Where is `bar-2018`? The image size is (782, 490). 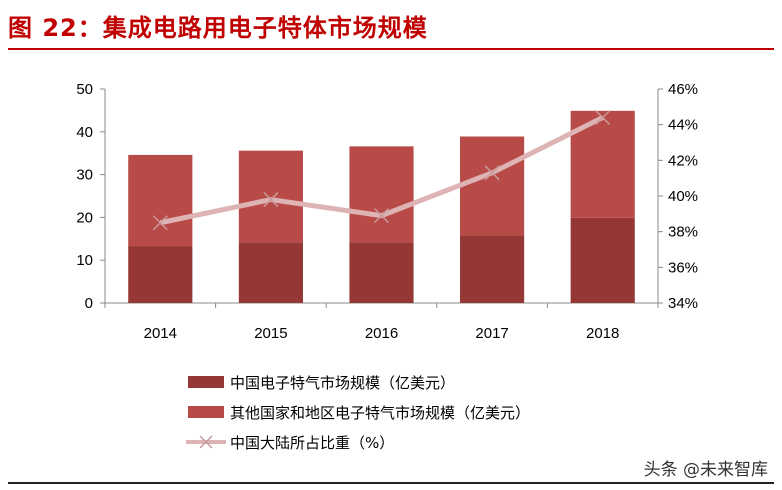
bar-2018 is located at coordinates (602, 260).